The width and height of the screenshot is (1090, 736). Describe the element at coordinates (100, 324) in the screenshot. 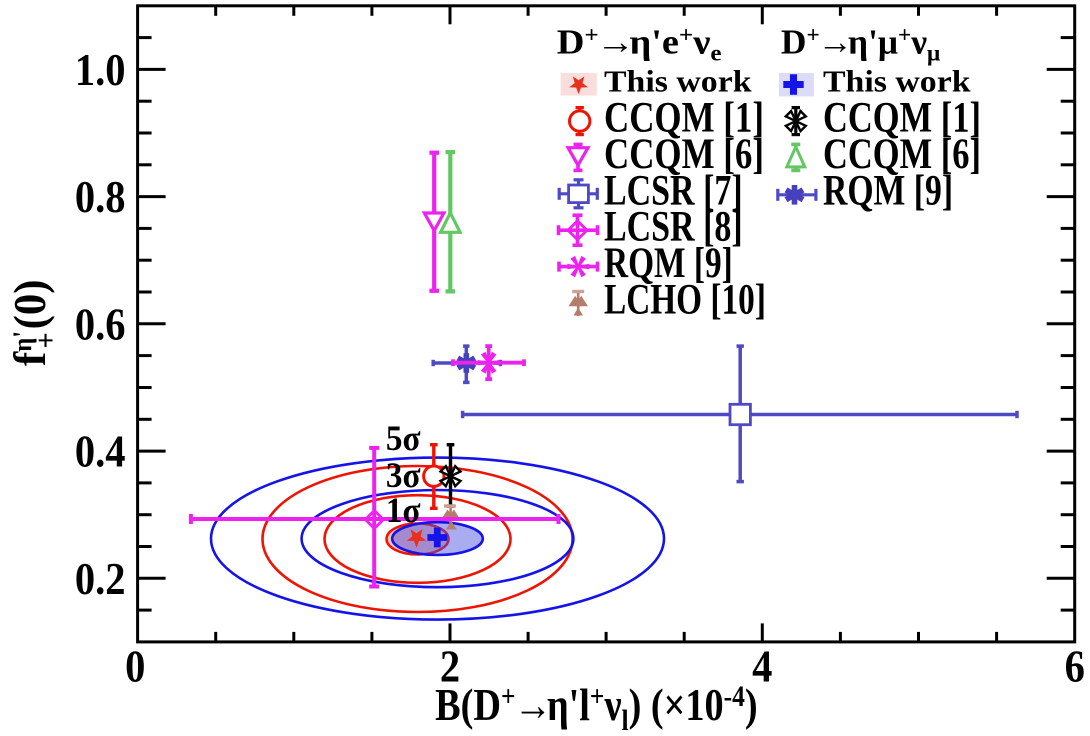

I see `svg-text: 0.6` at that location.